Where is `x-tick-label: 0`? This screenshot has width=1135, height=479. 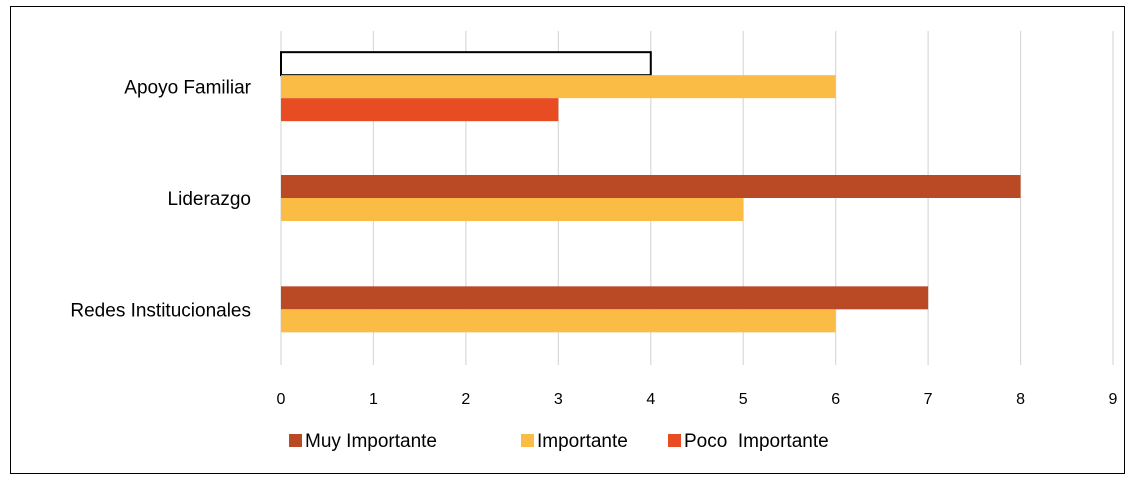
x-tick-label: 0 is located at coordinates (281, 399).